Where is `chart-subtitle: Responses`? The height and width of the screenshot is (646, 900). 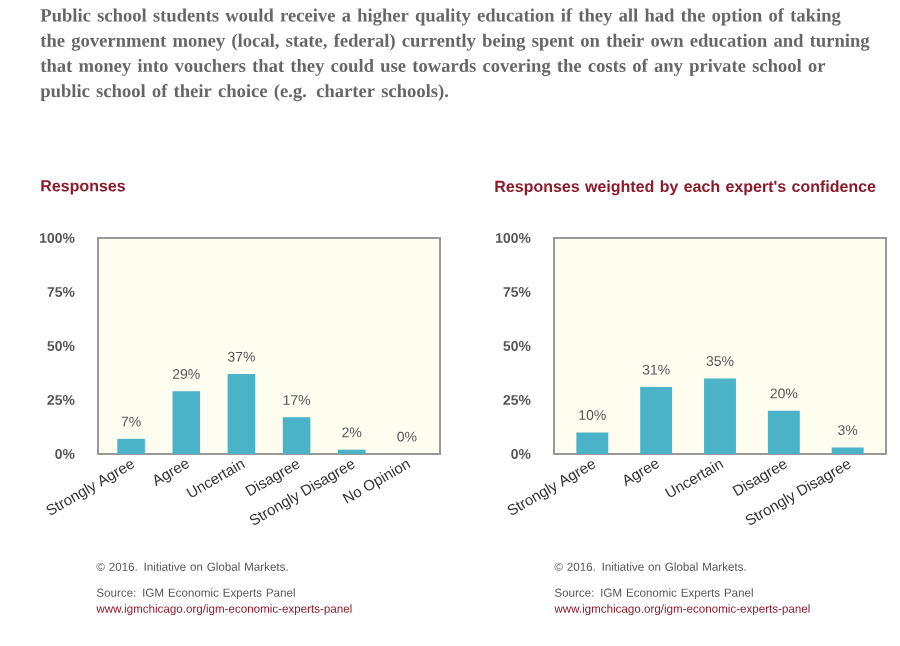
chart-subtitle: Responses is located at coordinates (83, 187).